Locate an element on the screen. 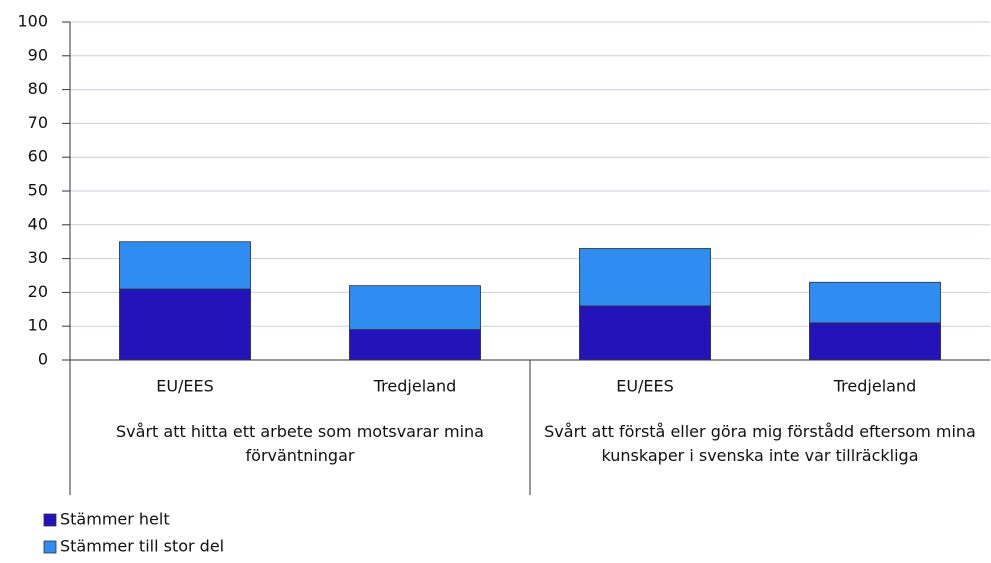  legend-label: Stämmer till stor del is located at coordinates (142, 546).